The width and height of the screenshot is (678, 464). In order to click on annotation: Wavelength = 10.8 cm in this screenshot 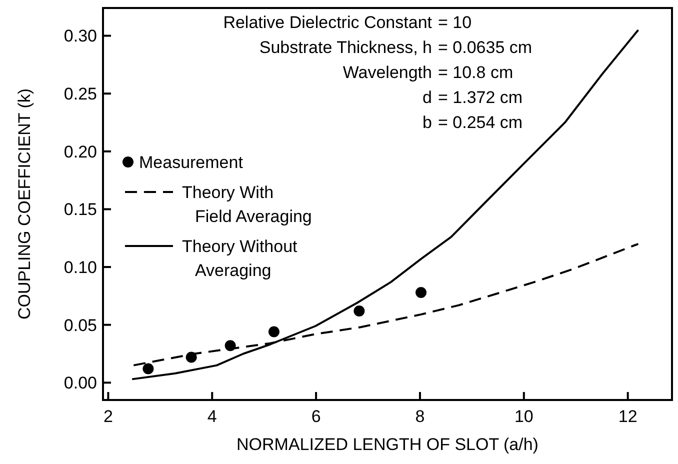, I will do `click(428, 72)`.